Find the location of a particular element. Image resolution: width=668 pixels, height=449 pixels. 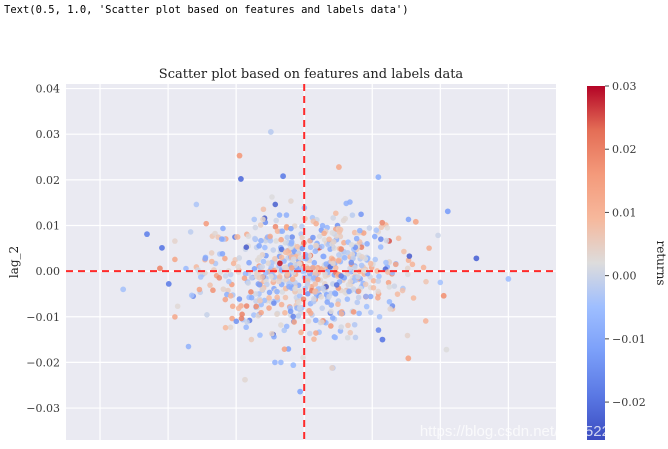

colorbar-ticks: 0.03 0.02 0.01 0.00 −0.01 −0.02 is located at coordinates (625, 244).